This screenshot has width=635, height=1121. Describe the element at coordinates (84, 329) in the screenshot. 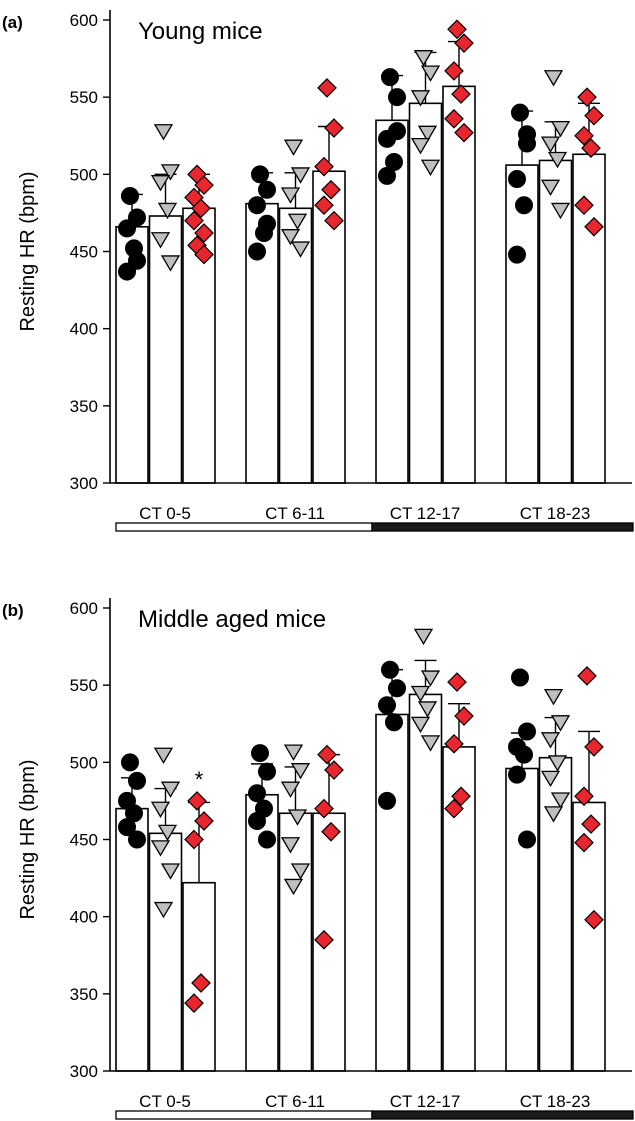

I see `y-tick-label: 400` at that location.